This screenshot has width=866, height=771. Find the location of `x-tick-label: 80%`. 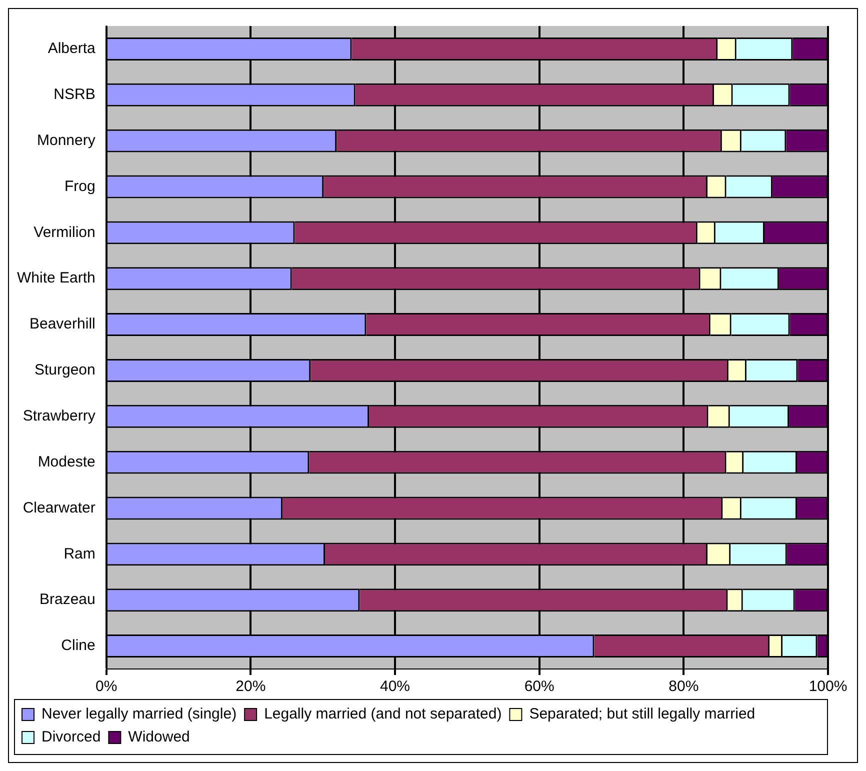

x-tick-label: 80% is located at coordinates (683, 687).